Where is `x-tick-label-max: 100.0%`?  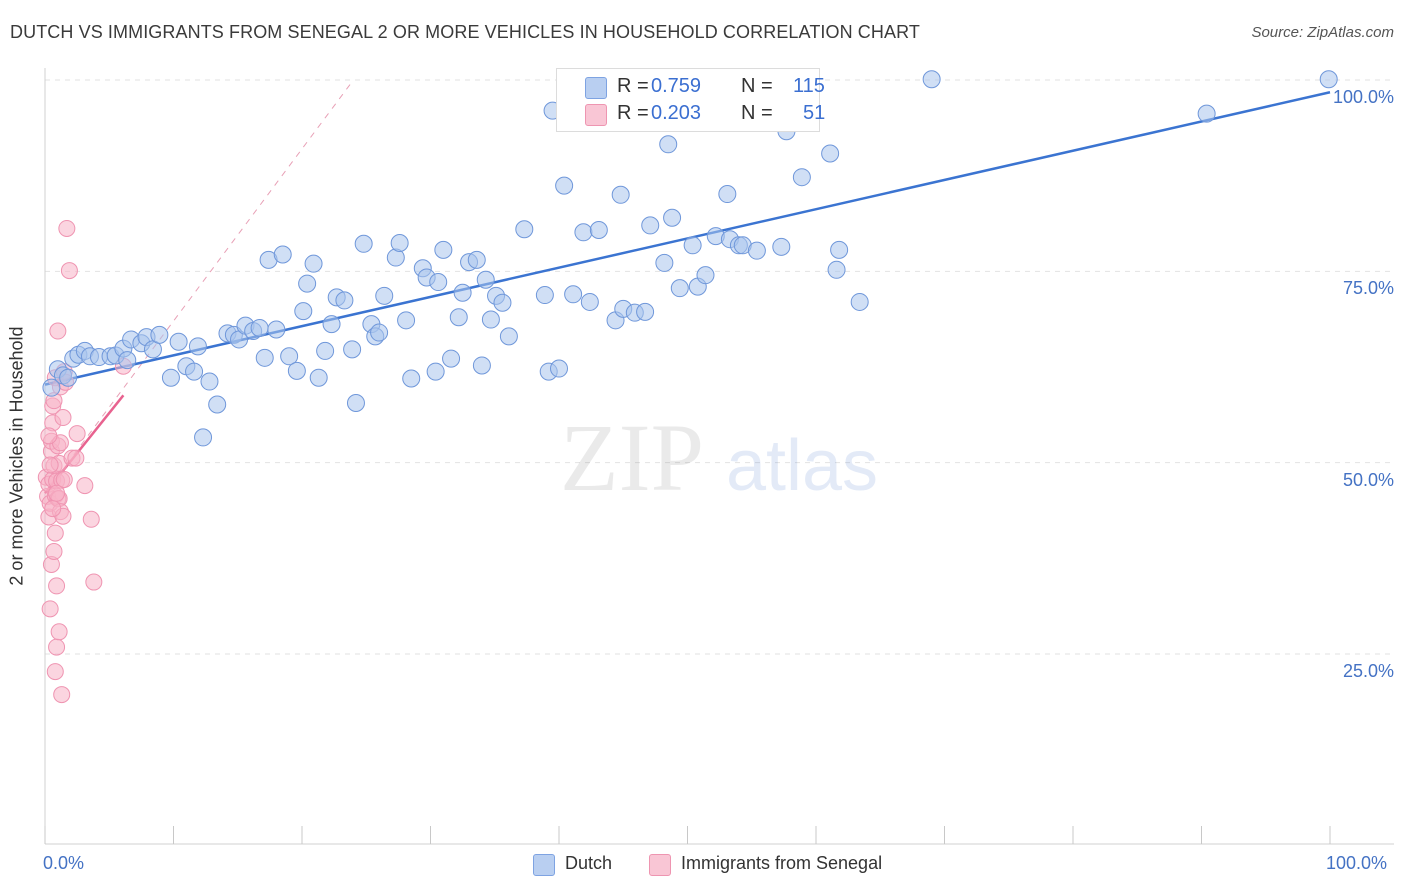 x-tick-label-max: 100.0% is located at coordinates (1357, 863).